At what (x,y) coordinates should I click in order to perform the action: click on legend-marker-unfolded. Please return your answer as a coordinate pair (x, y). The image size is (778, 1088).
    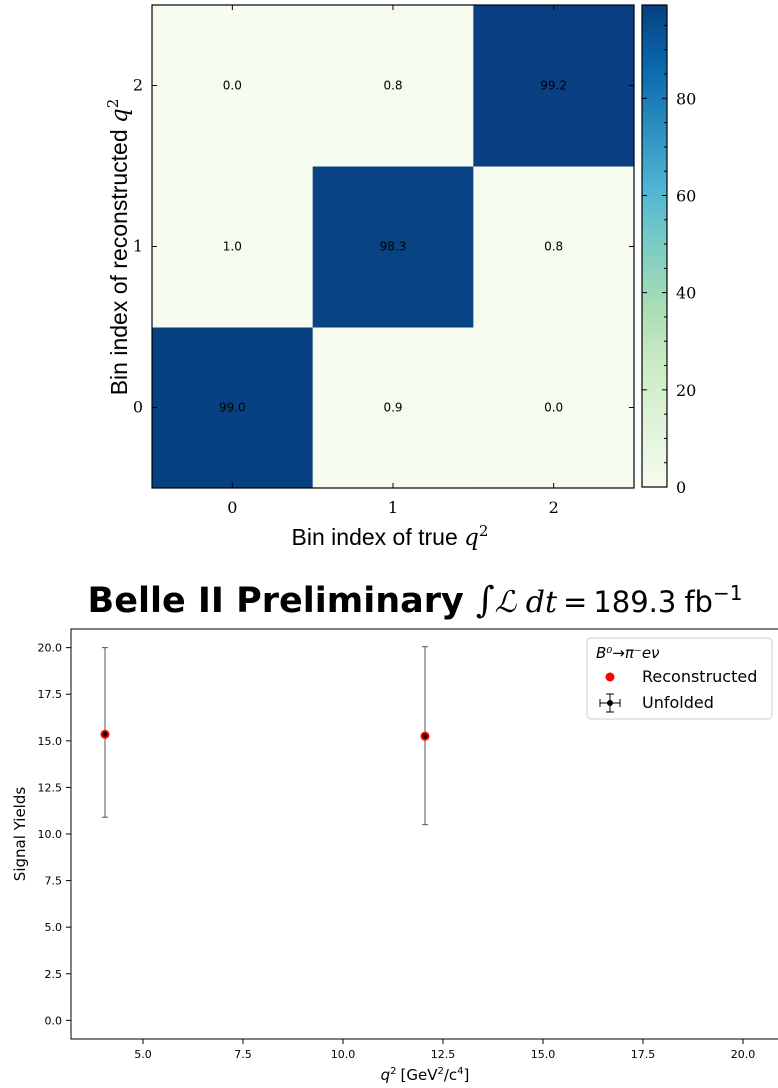
    Looking at the image, I should click on (610, 703).